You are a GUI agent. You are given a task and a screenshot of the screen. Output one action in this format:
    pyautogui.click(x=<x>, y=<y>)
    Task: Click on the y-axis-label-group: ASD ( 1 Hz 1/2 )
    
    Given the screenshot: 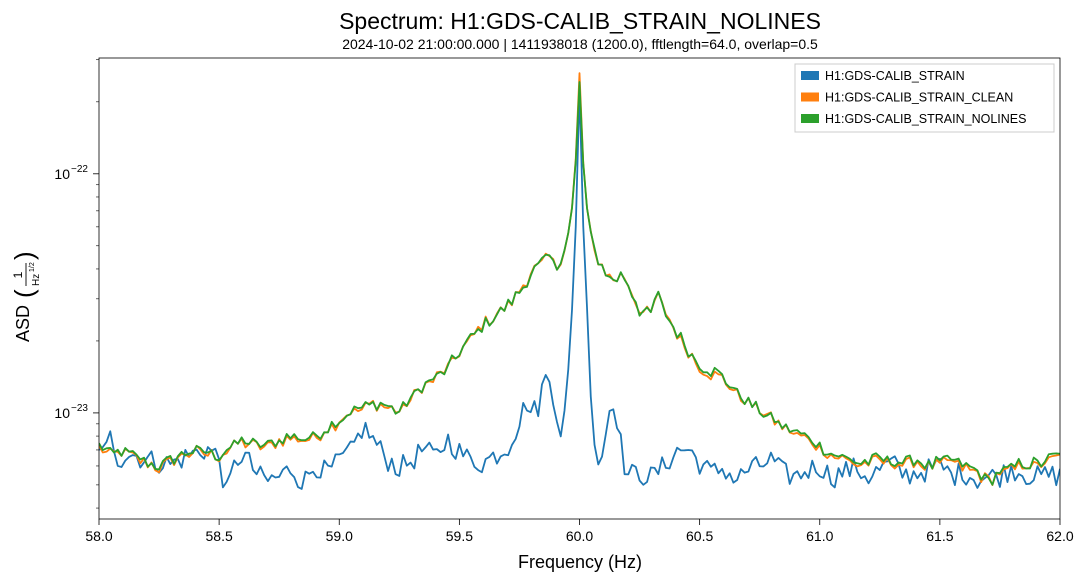 What is the action you would take?
    pyautogui.click(x=25, y=296)
    